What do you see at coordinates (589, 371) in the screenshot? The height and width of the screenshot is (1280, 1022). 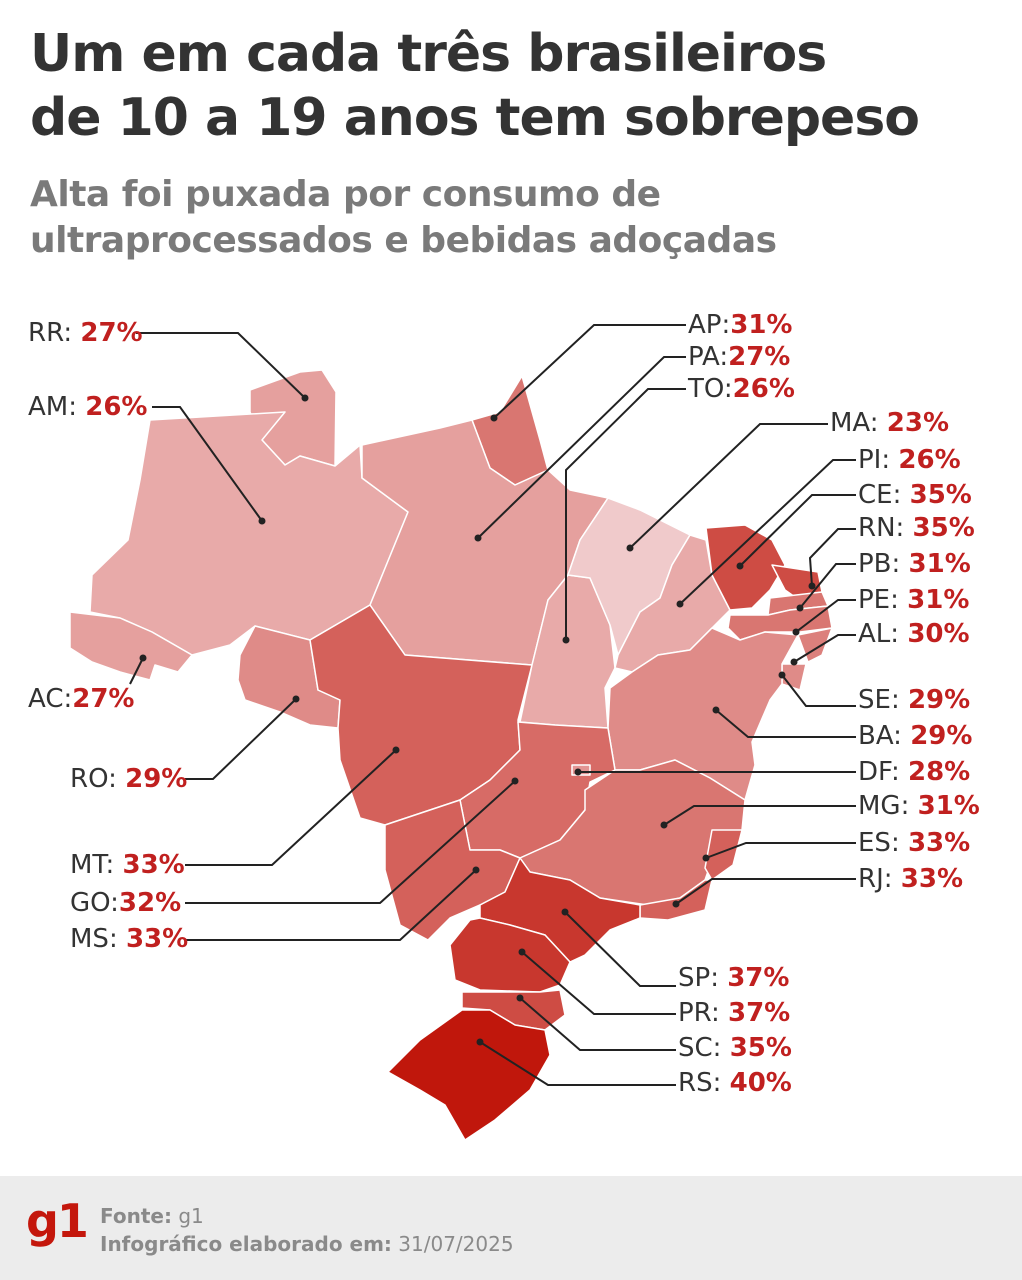 I see `leader-line-ap` at bounding box center [589, 371].